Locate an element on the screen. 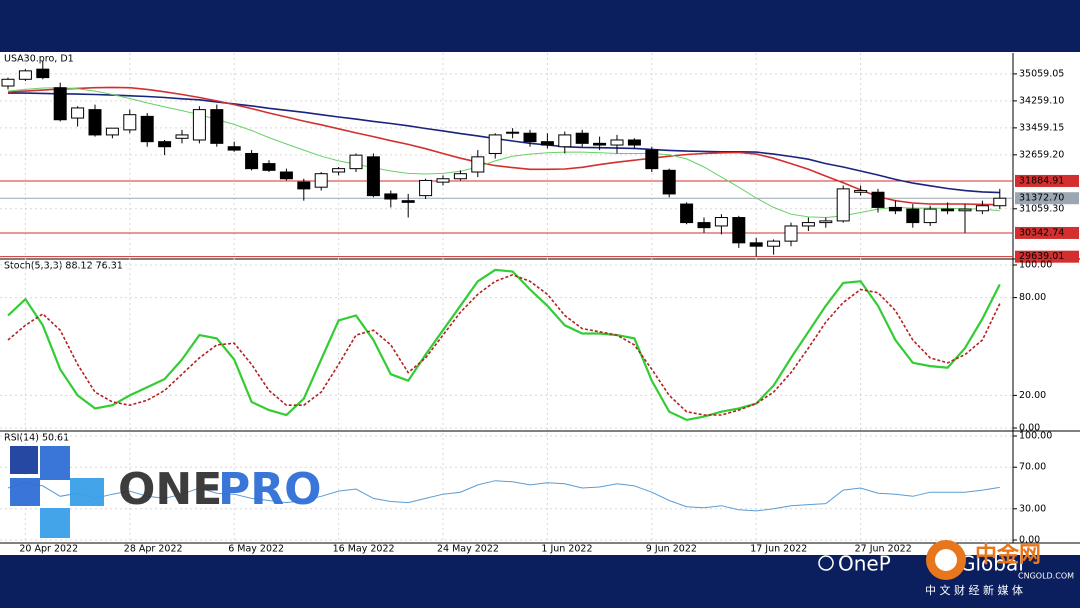 The image size is (1080, 608). x-tick-label: 9 Jun 2022 is located at coordinates (671, 549).